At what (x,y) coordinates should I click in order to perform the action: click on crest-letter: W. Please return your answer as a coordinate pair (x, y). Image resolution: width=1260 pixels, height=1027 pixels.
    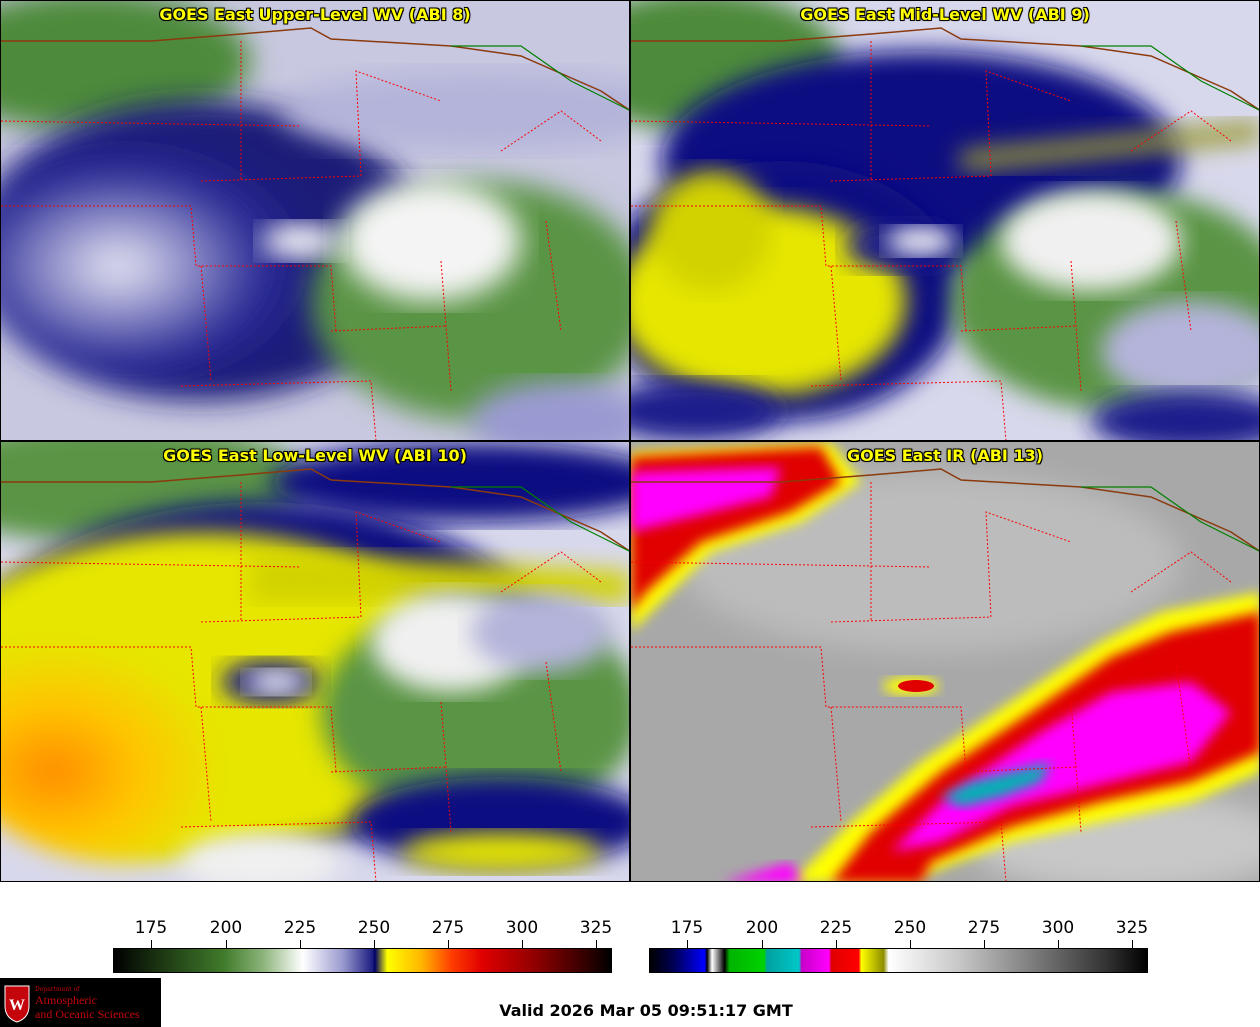
    Looking at the image, I should click on (17, 1005).